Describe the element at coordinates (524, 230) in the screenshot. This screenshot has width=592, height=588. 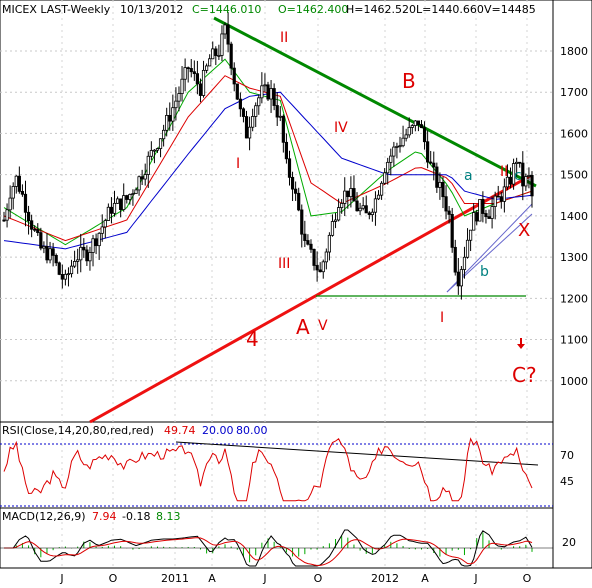
I see `annotation-x: X` at that location.